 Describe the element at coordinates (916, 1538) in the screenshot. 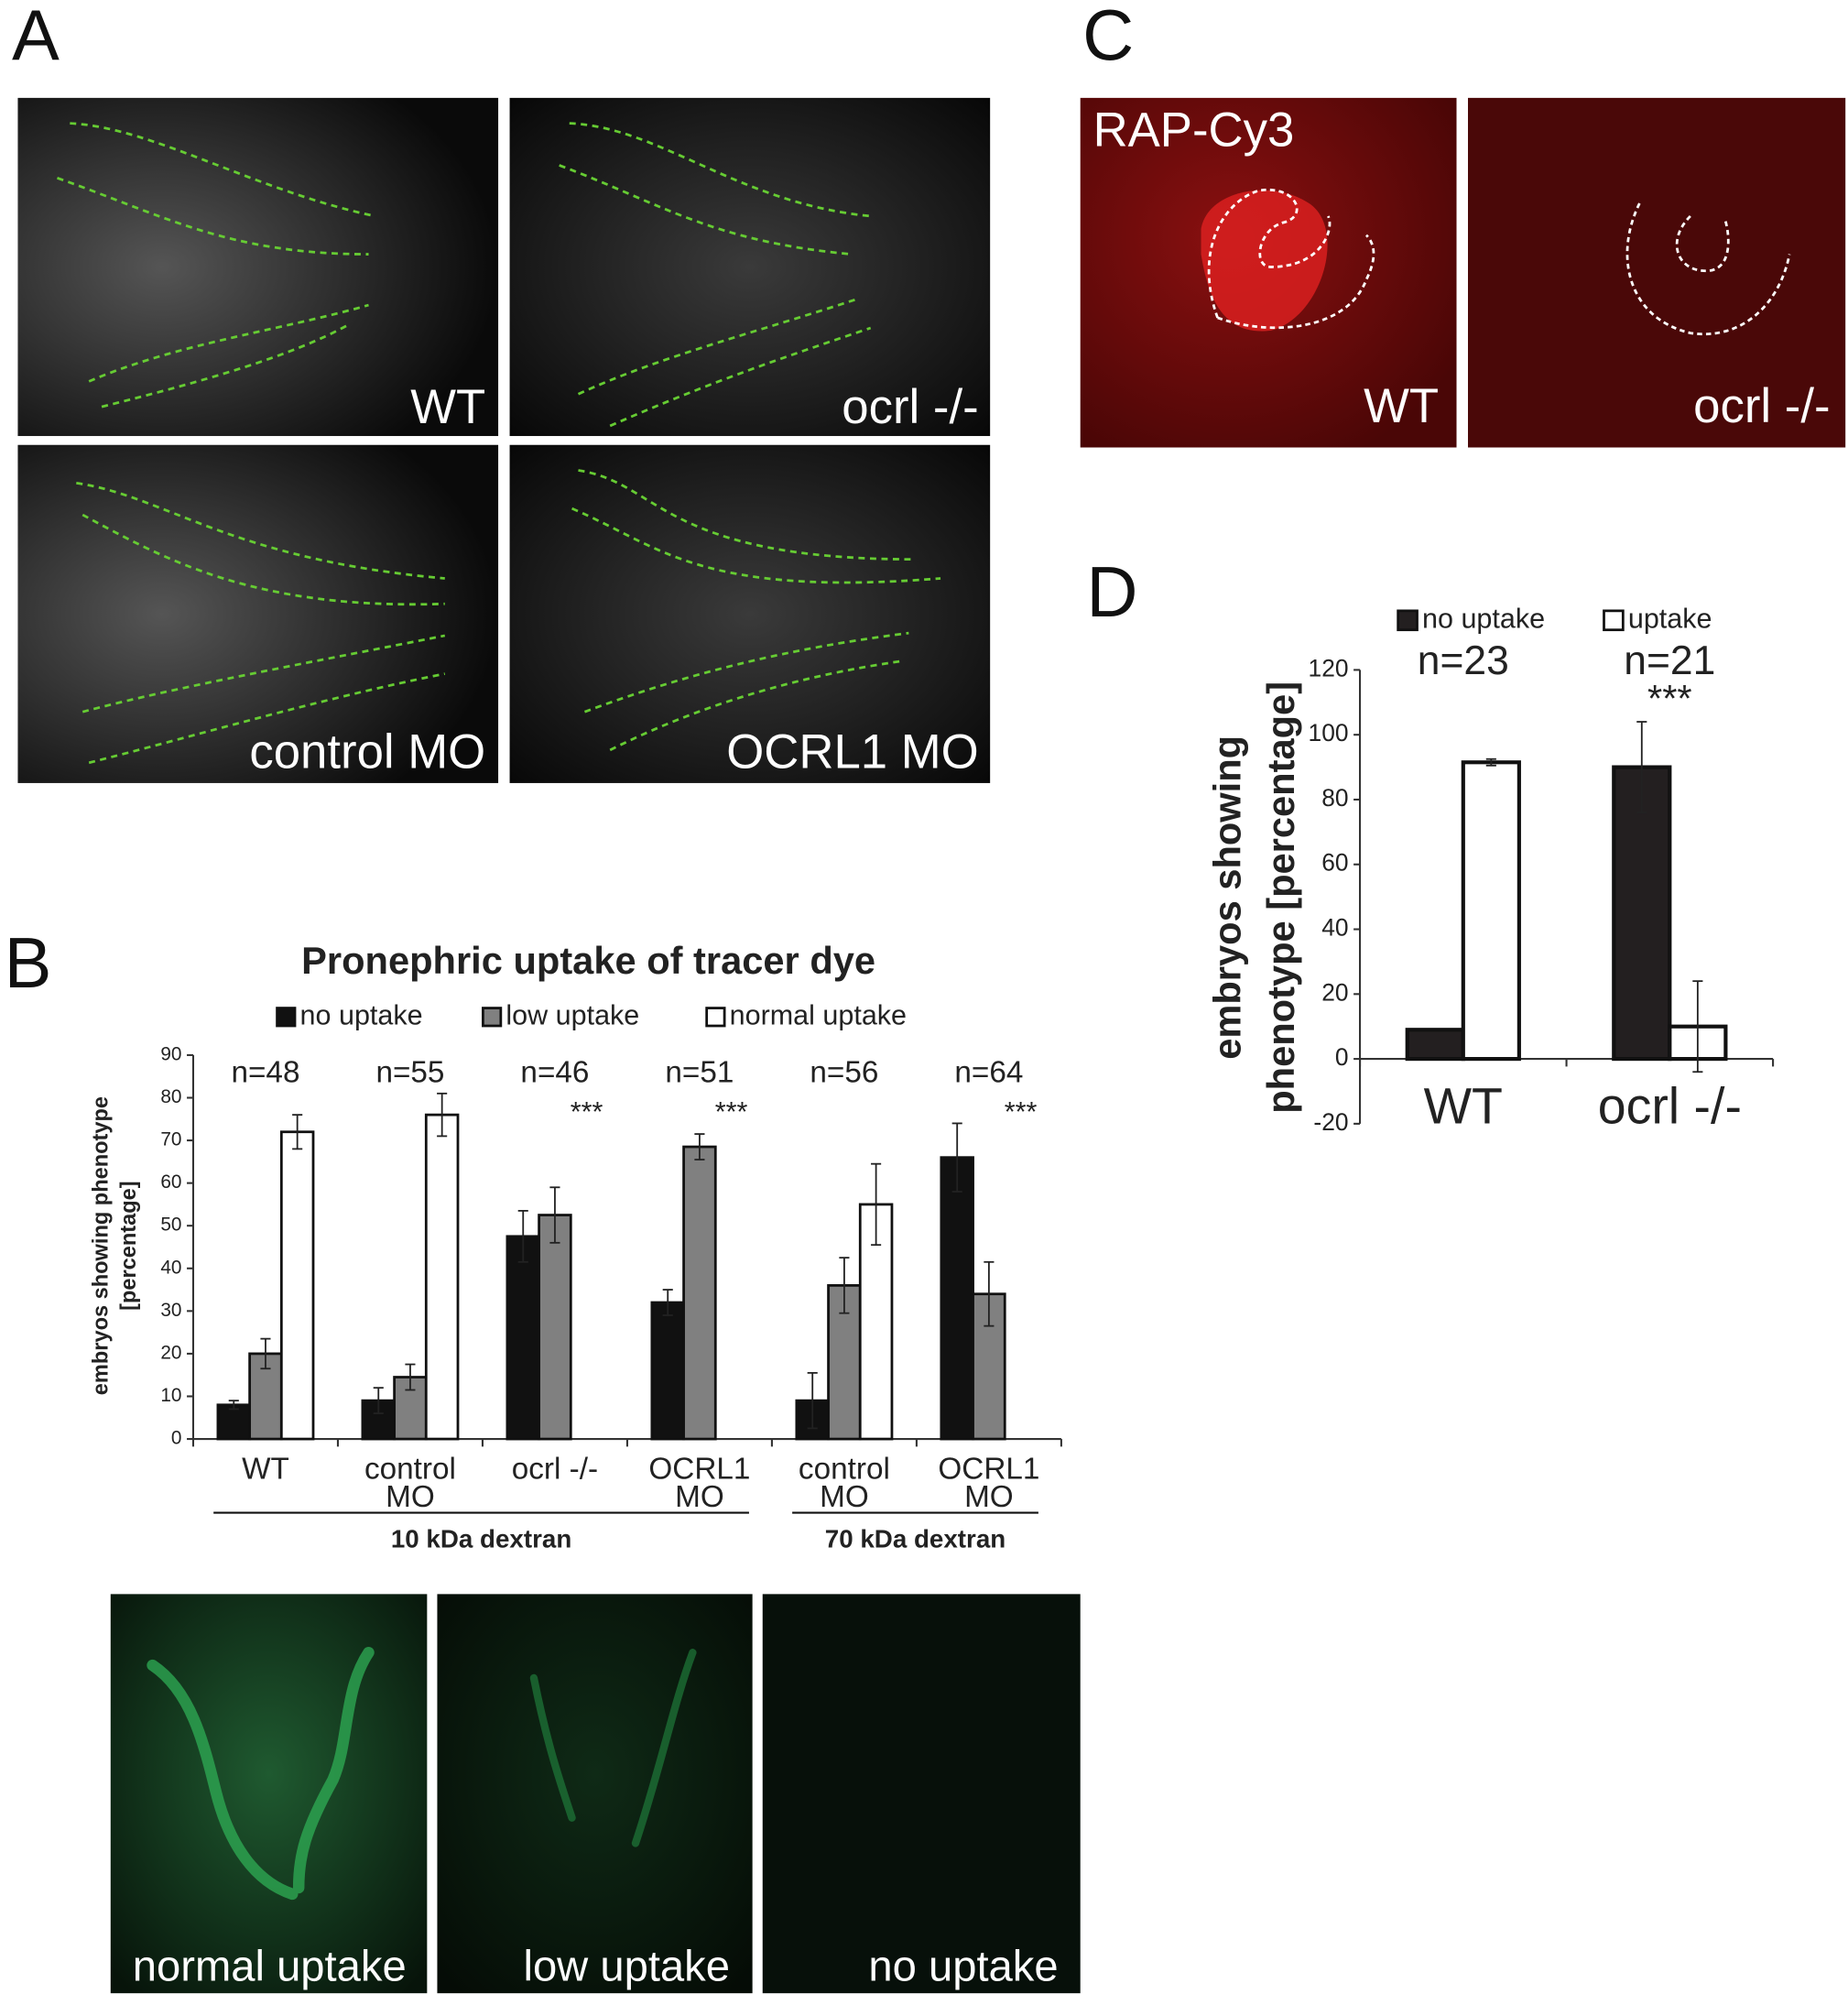

I see `group-label: 70 kDa dextran` at that location.